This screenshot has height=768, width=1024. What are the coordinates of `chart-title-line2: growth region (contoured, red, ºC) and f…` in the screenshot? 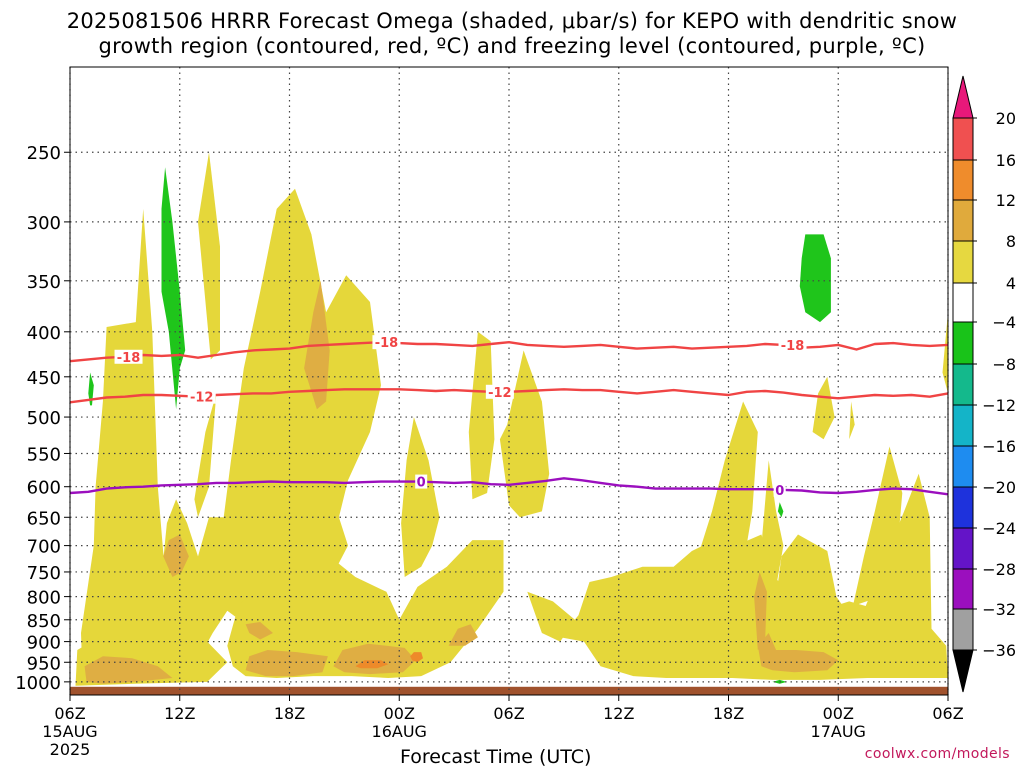 It's located at (512, 46).